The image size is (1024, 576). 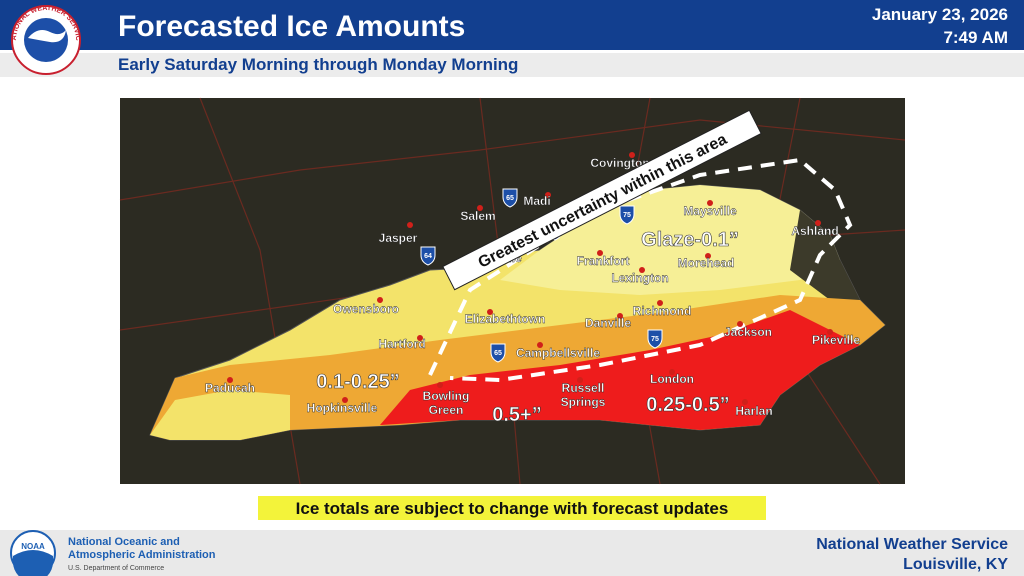 What do you see at coordinates (814, 231) in the screenshot?
I see `city-label: Ashland` at bounding box center [814, 231].